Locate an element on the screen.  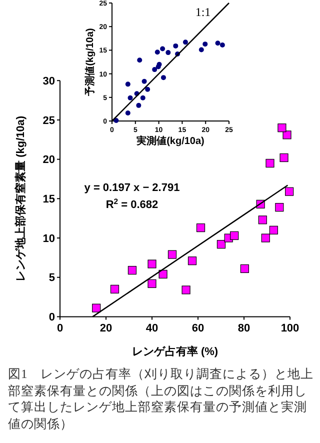
x-tick-label: 60 is located at coordinates (198, 328).